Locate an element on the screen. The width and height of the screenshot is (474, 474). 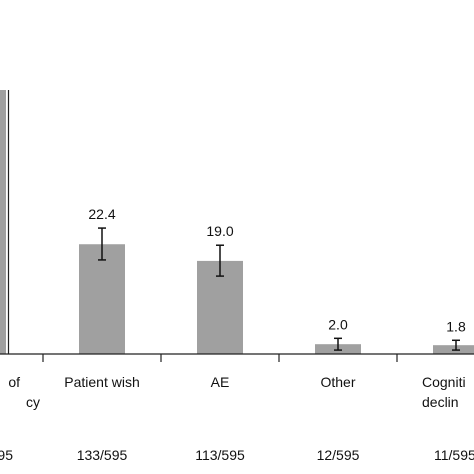
value-label-1: 22.4 is located at coordinates (101, 214).